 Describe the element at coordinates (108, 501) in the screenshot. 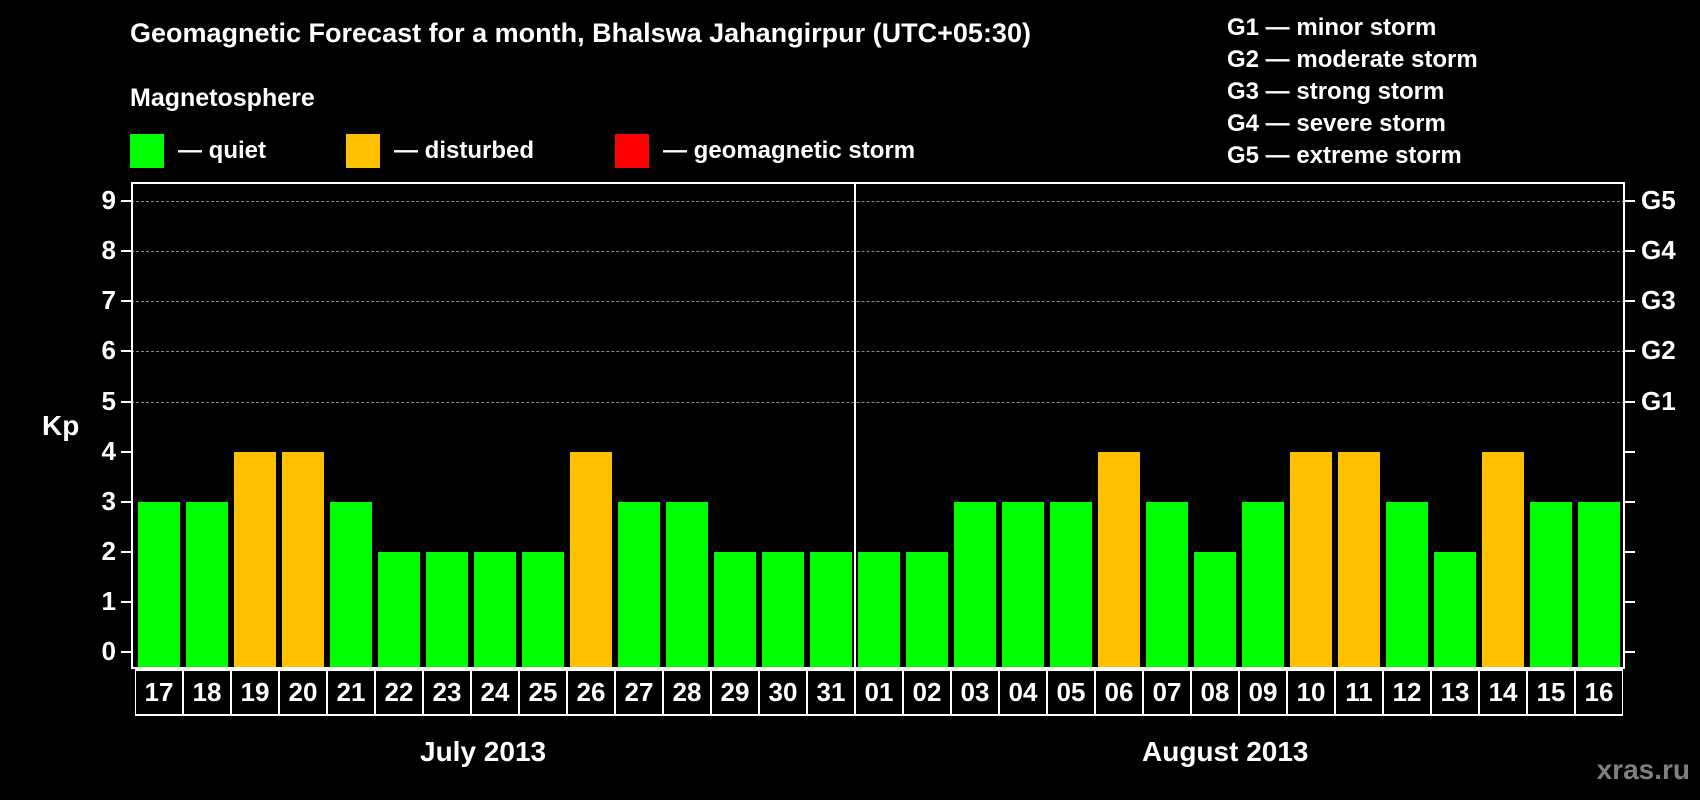

I see `y-tick-label: 3` at that location.